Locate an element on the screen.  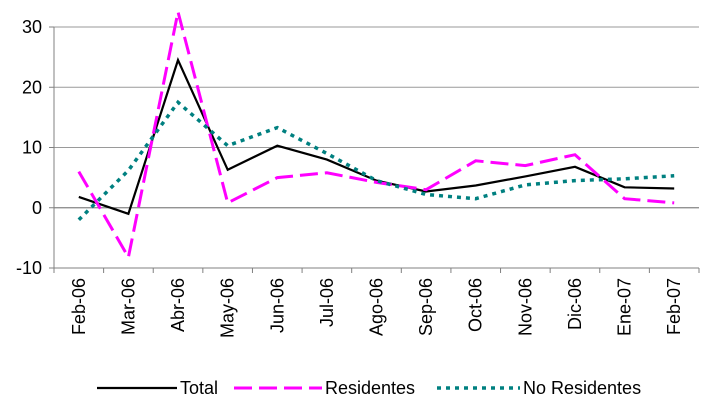
x-tick-label: Sep-06 is located at coordinates (426, 307).